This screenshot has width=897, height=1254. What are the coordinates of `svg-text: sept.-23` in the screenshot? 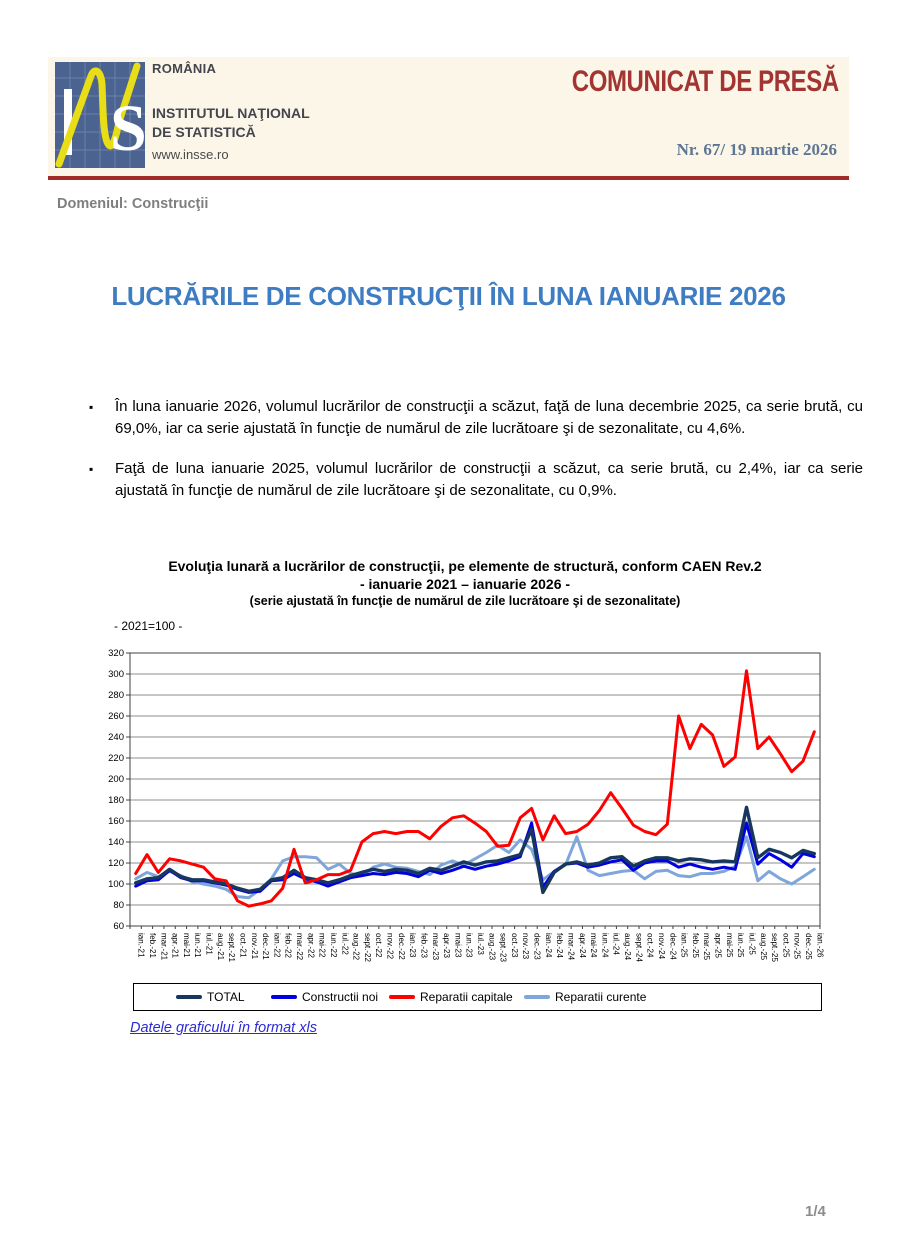 It's located at (503, 947).